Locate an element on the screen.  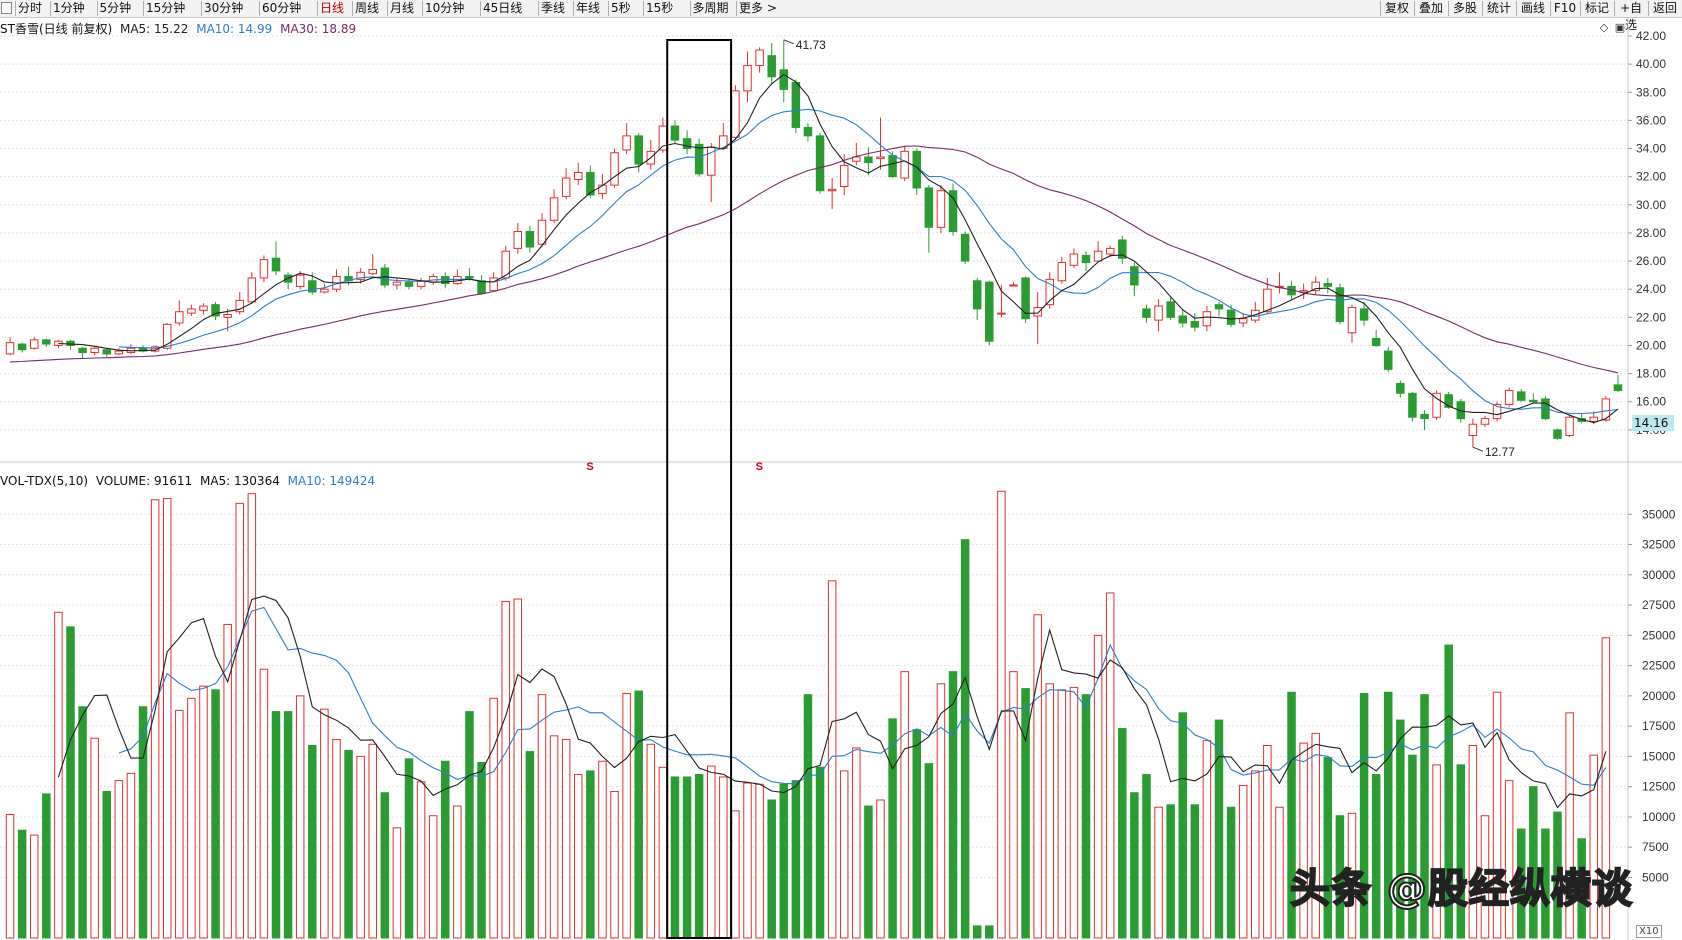
period-tab-12: 年线 is located at coordinates (588, 8).